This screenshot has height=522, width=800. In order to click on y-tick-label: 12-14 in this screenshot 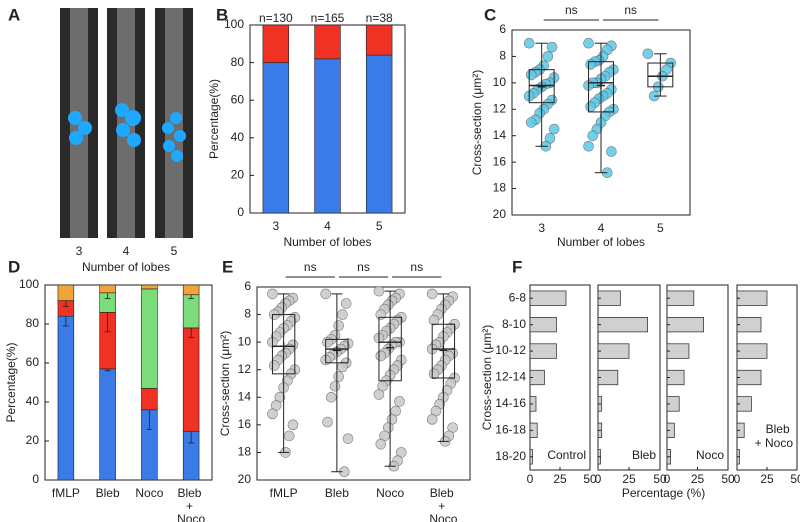, I will do `click(510, 377)`.